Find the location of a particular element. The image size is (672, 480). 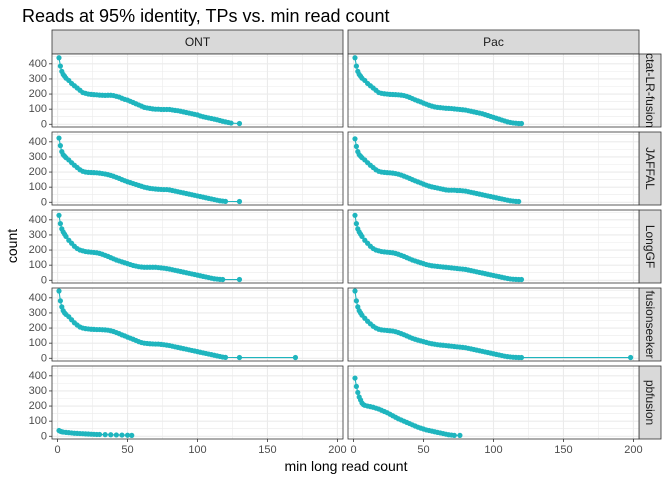

row-strip-label: LongGF is located at coordinates (650, 246).